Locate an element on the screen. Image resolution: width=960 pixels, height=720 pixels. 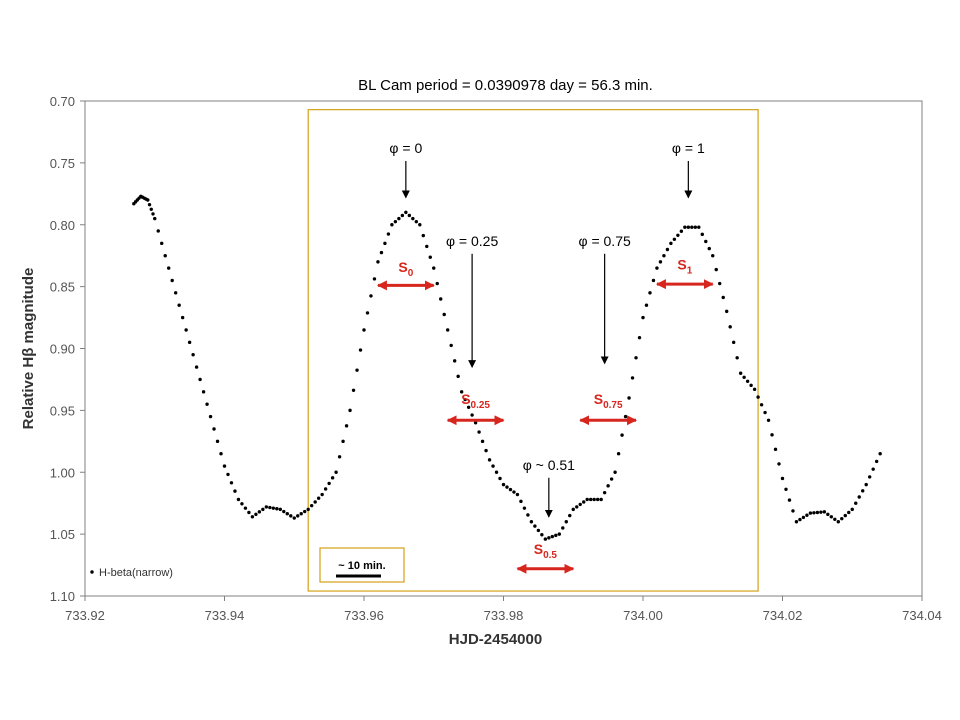
x-tick-label: 733.92 is located at coordinates (85, 615).